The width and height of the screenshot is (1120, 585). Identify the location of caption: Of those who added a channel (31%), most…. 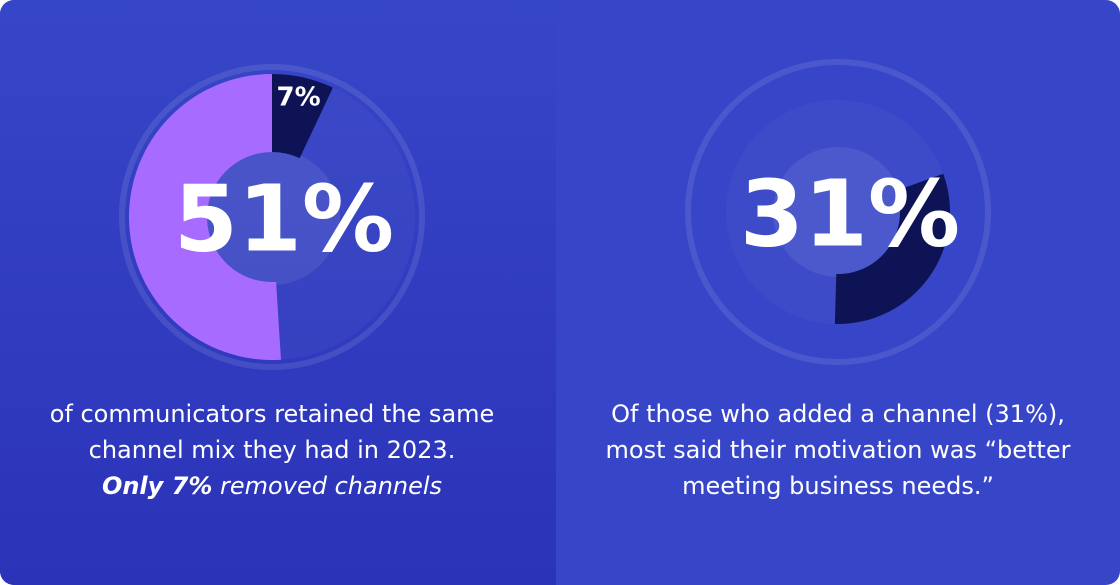
(838, 450).